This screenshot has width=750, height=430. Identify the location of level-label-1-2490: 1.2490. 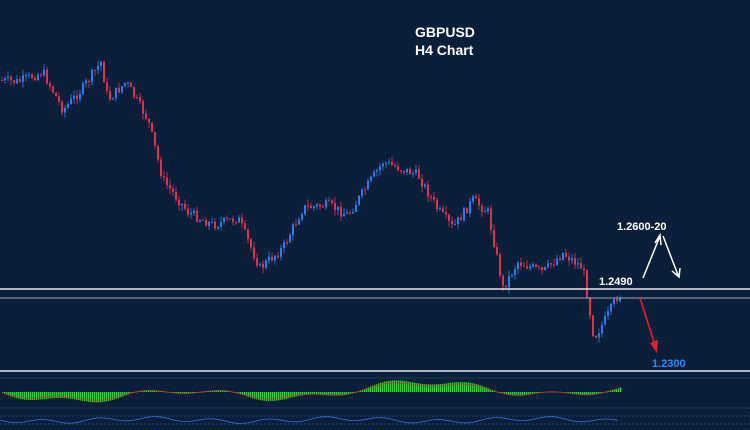
(616, 282).